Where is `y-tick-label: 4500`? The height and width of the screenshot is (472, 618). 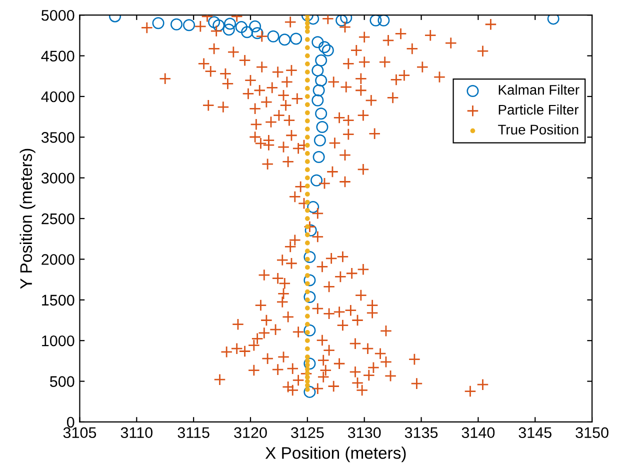 y-tick-label: 4500 is located at coordinates (57, 56).